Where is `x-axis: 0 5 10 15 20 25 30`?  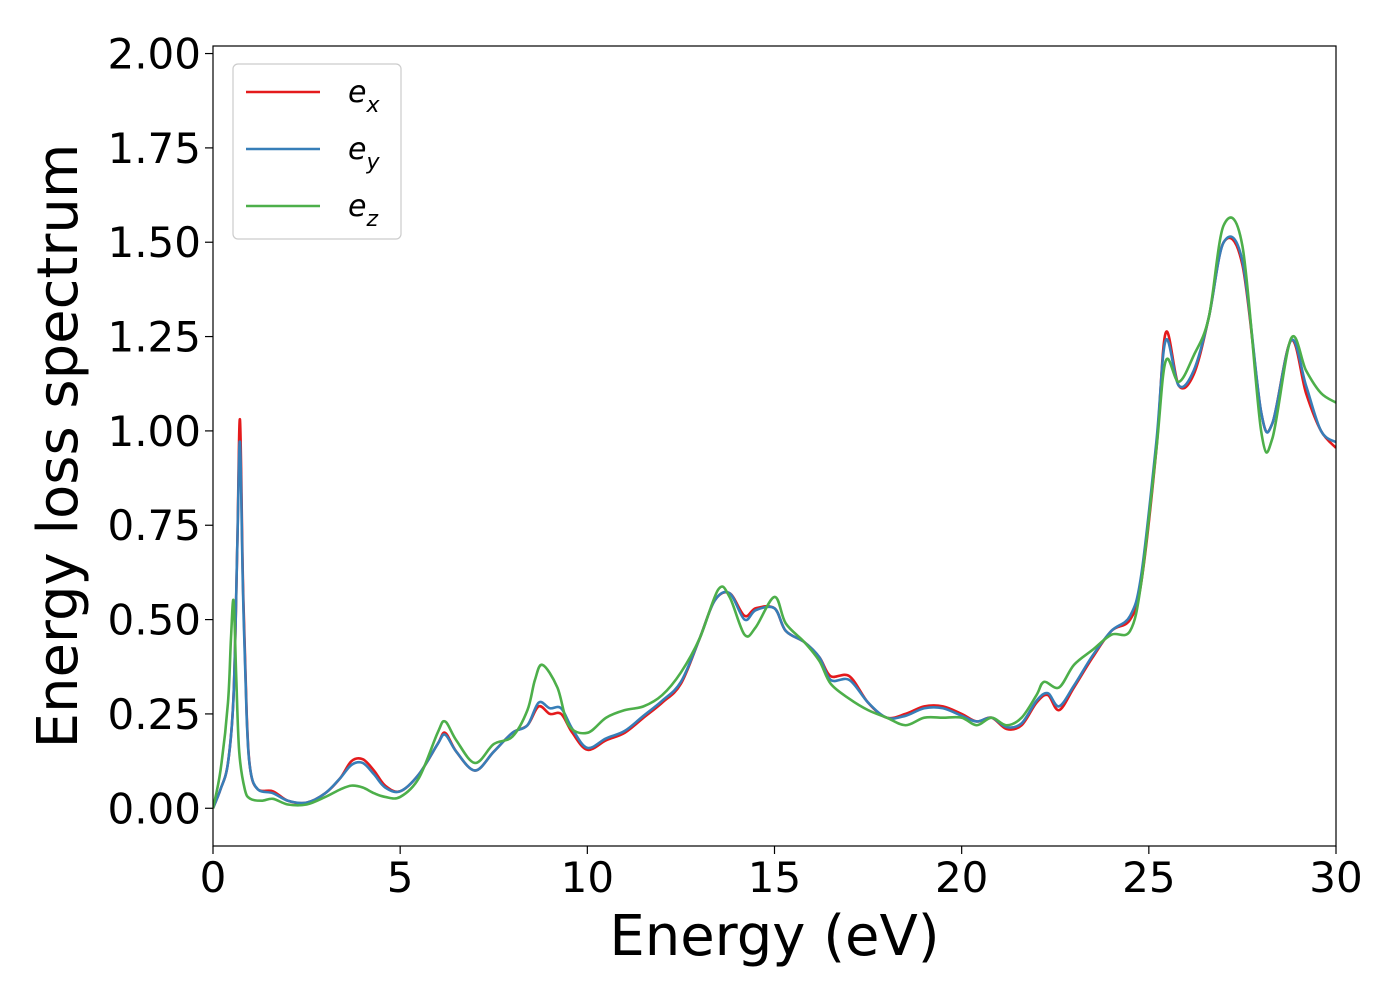 x-axis: 0 5 10 15 20 25 30 is located at coordinates (781, 874).